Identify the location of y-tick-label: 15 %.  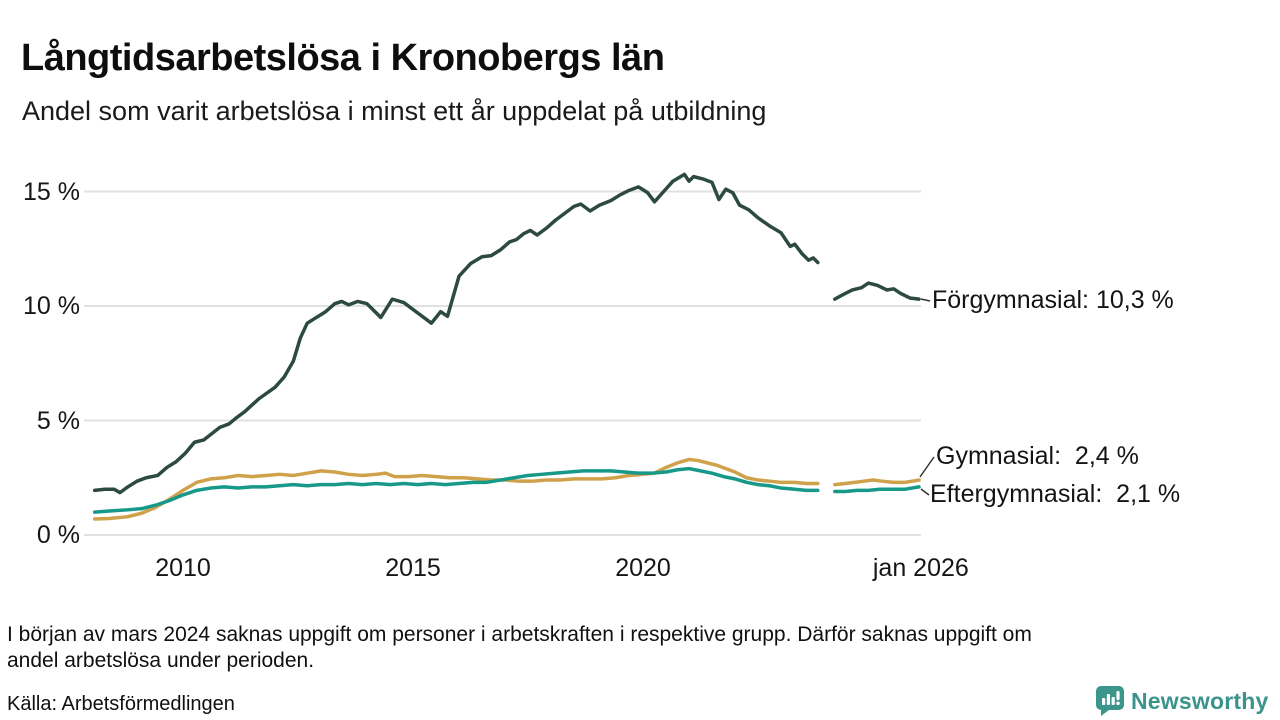
(51, 191).